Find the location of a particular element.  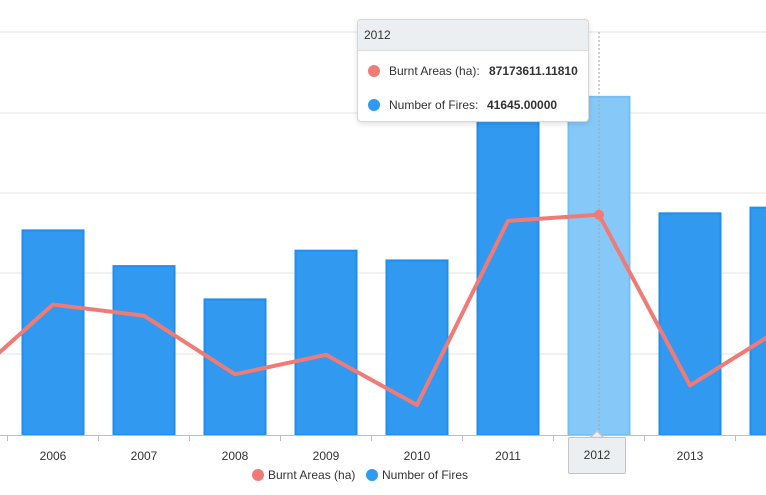

x-tick-label: 2006 is located at coordinates (53, 456).